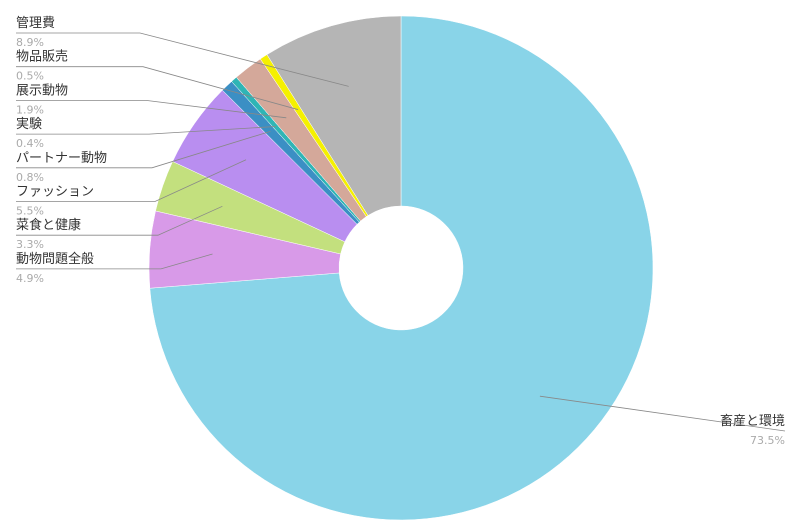  What do you see at coordinates (42, 90) in the screenshot?
I see `slice-label: 展示動物` at bounding box center [42, 90].